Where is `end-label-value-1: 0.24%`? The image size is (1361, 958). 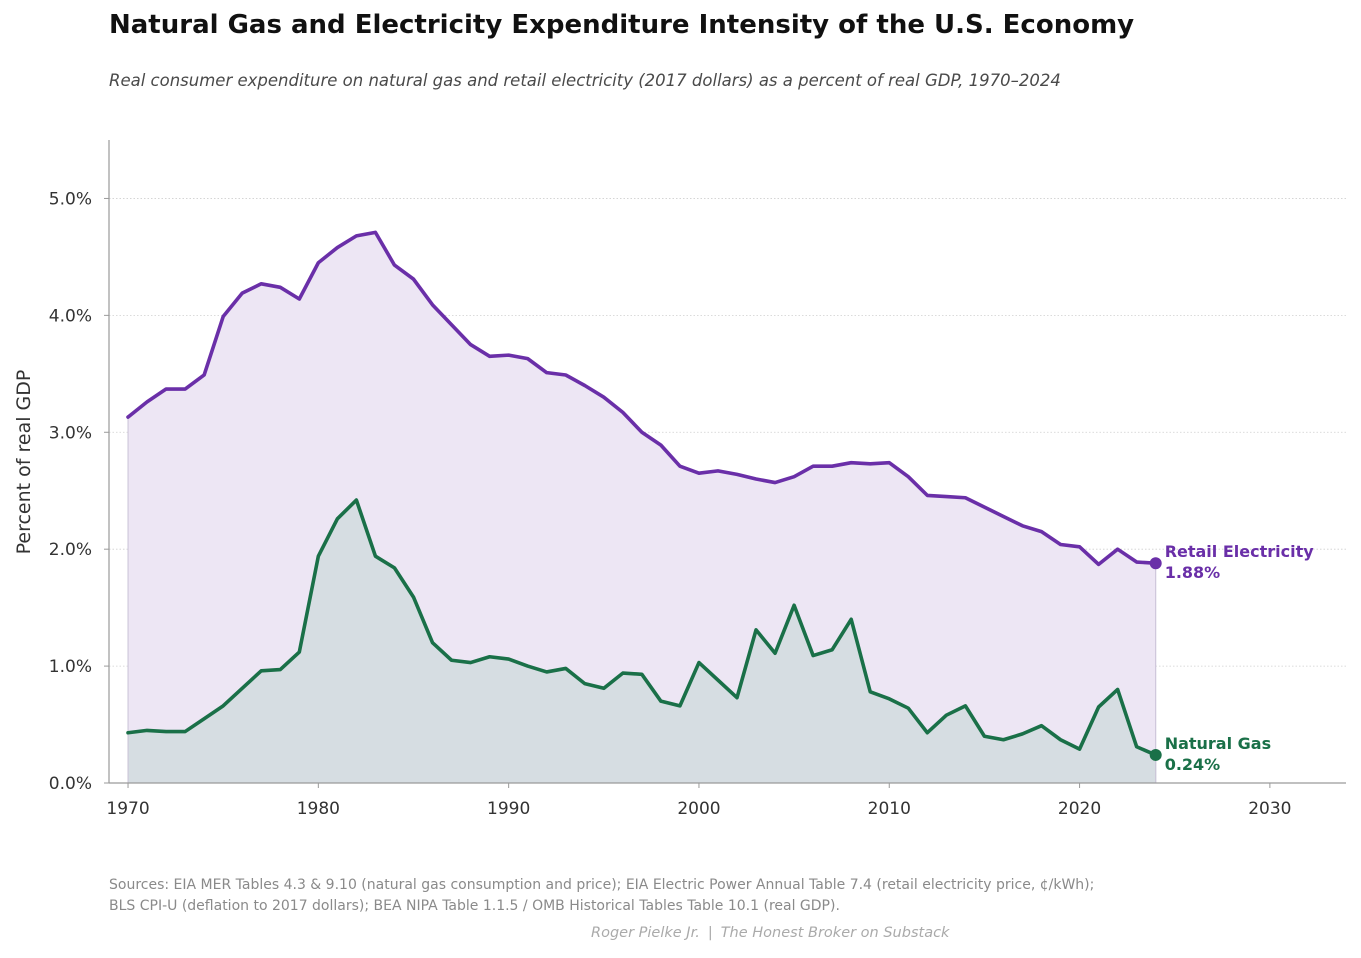
end-label-value-1: 0.24% is located at coordinates (1193, 764).